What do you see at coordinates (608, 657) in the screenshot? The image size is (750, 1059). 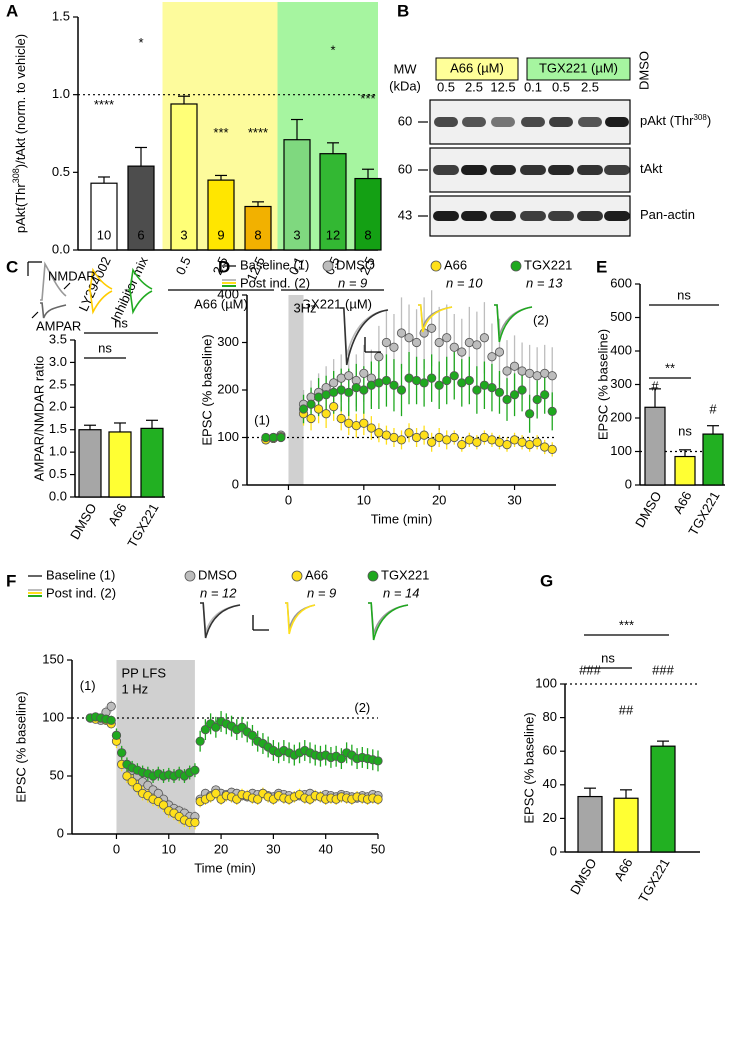 I see `comparison-label: ns` at bounding box center [608, 657].